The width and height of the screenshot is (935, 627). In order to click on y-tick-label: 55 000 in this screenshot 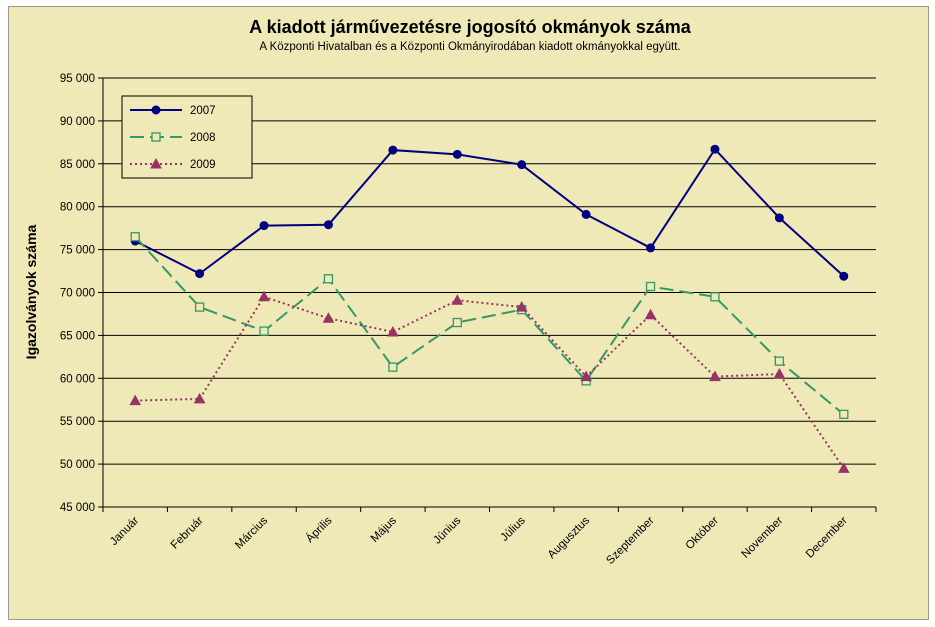, I will do `click(77, 422)`.